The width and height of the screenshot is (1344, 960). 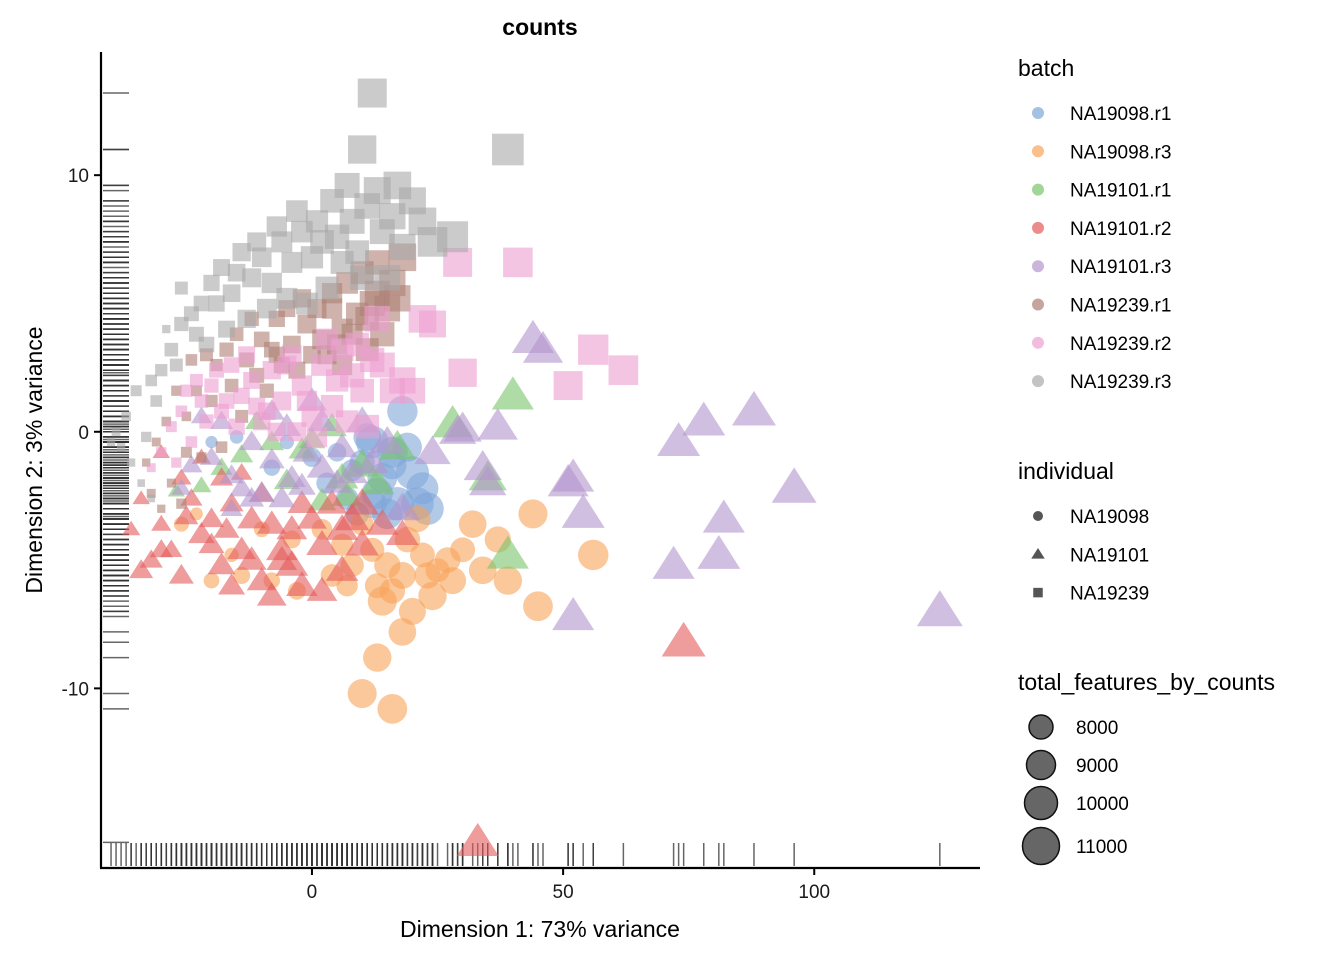 I want to click on chart-title: counts, so click(x=539, y=27).